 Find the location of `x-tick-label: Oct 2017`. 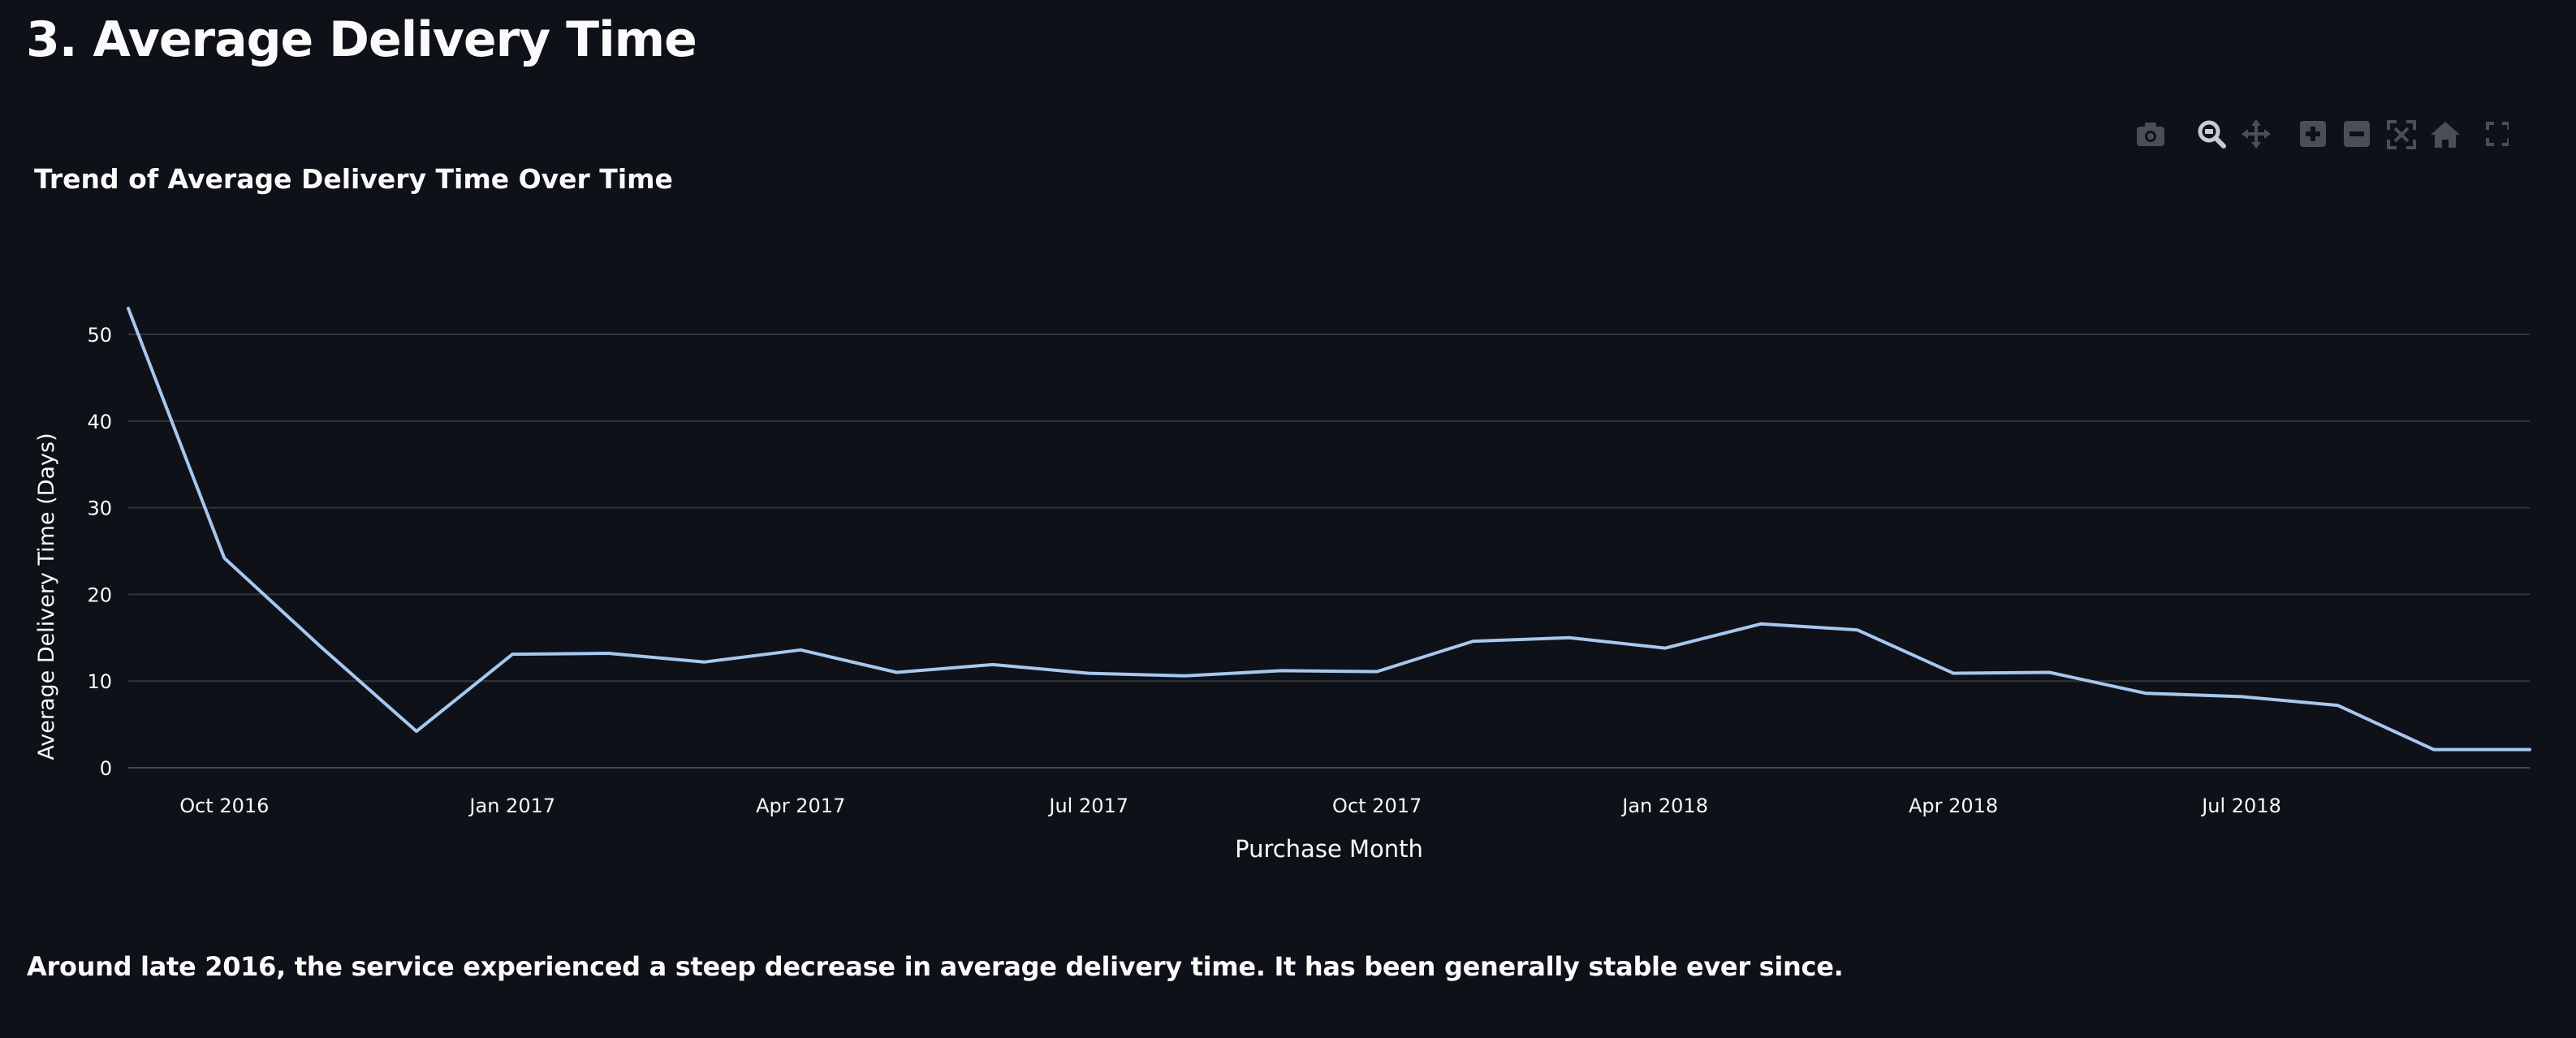

x-tick-label: Oct 2017 is located at coordinates (1377, 806).